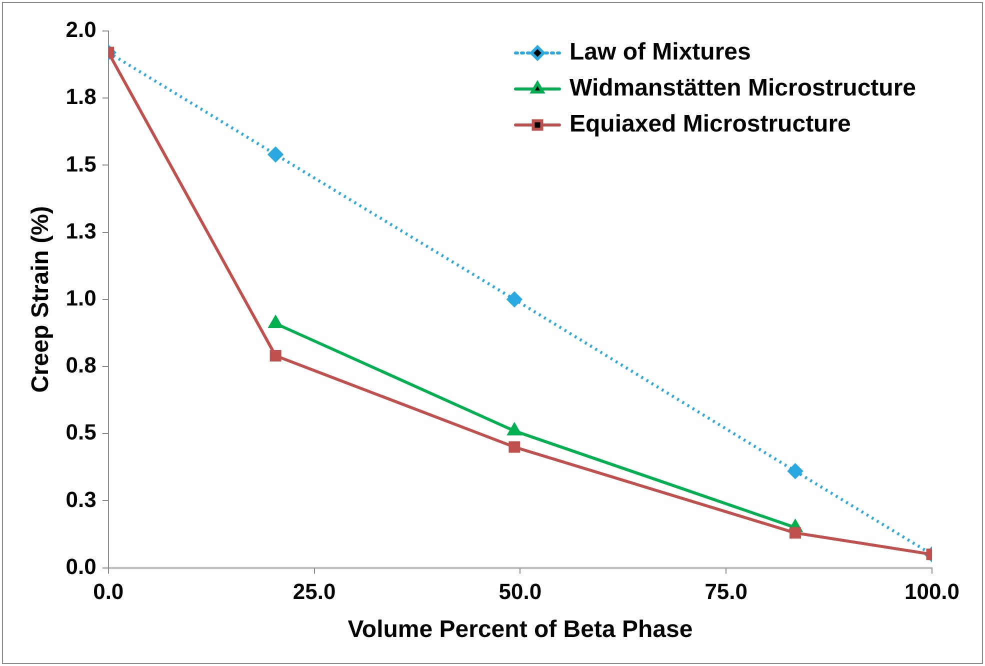 This screenshot has height=666, width=985. I want to click on legend-label: Law of Mixtures, so click(660, 52).